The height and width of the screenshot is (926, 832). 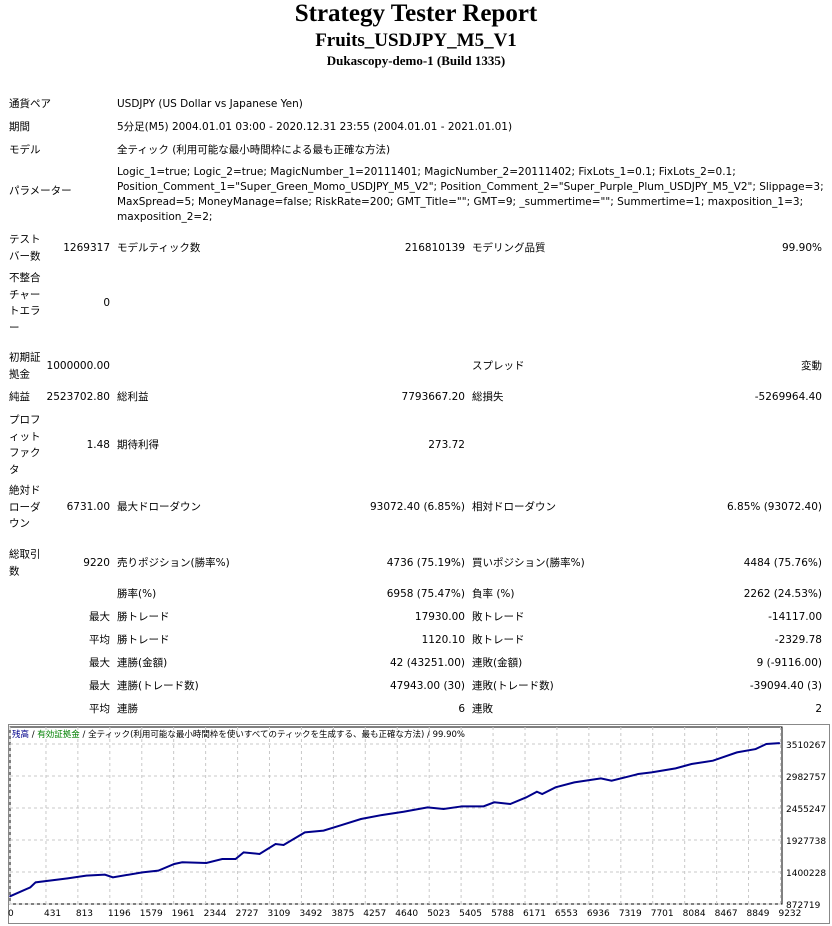 What do you see at coordinates (811, 366) in the screenshot?
I see `deposit-value-3: 変動` at bounding box center [811, 366].